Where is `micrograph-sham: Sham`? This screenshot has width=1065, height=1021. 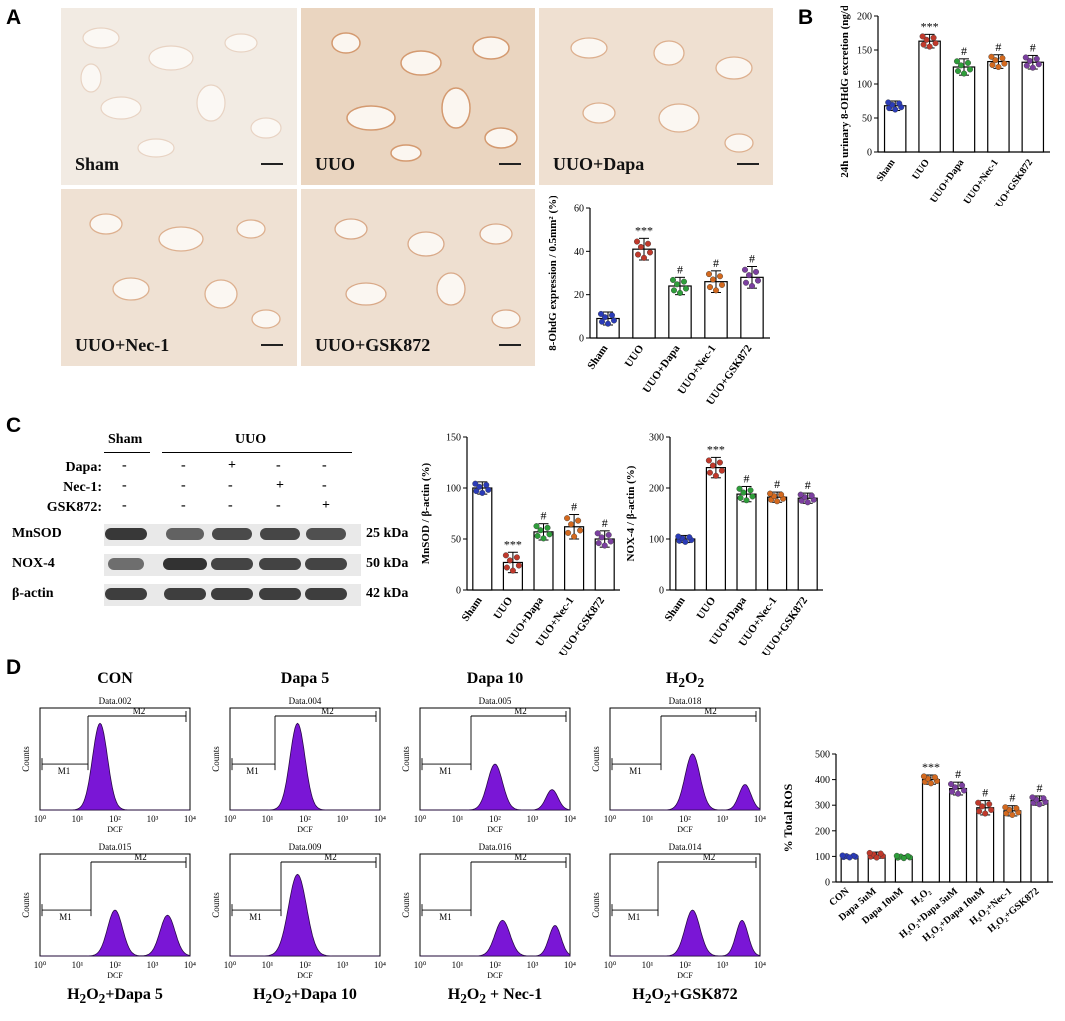 micrograph-sham: Sham is located at coordinates (179, 96).